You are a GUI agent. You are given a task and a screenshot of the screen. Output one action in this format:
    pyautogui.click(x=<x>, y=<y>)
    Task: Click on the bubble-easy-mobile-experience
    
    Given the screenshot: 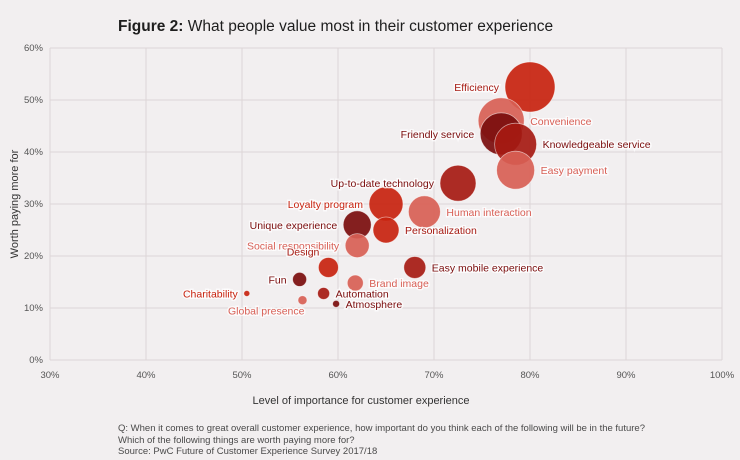 What is the action you would take?
    pyautogui.click(x=415, y=267)
    